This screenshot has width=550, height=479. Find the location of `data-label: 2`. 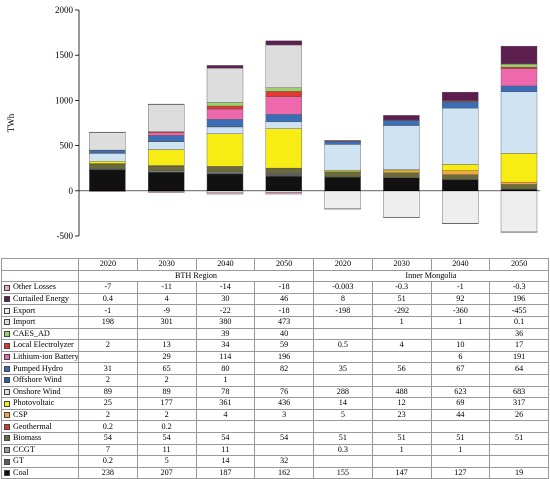

data-label: 2 is located at coordinates (166, 380).